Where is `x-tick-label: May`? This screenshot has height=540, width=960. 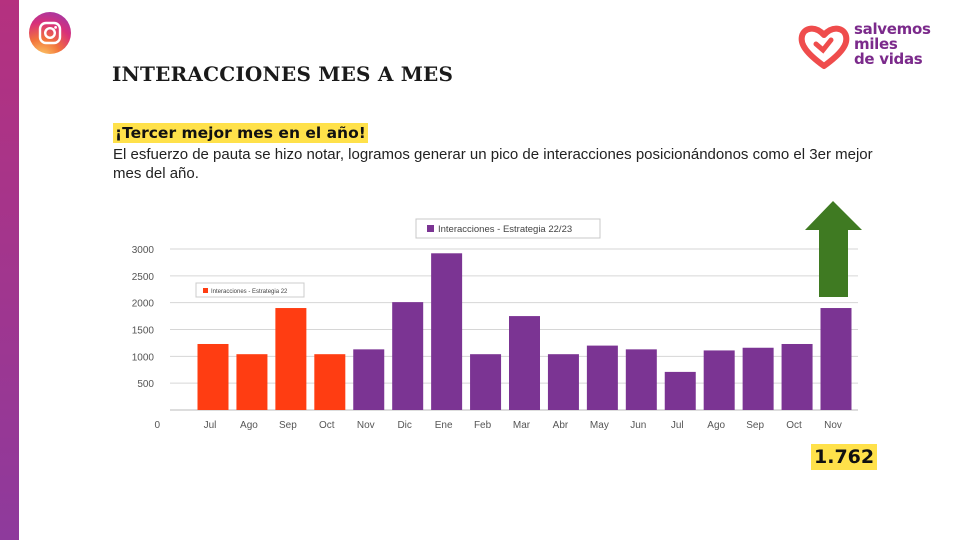 x-tick-label: May is located at coordinates (599, 425).